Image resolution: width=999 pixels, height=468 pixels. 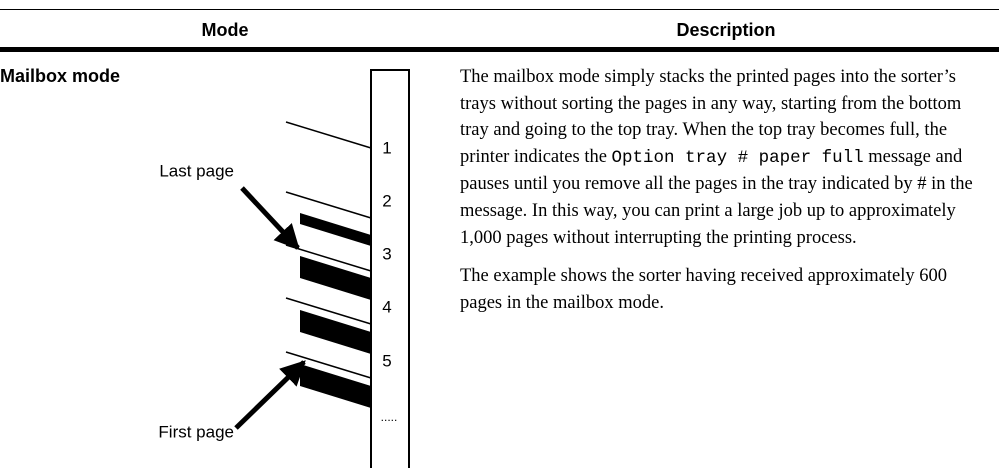 I want to click on tray-number: 5, so click(x=386, y=360).